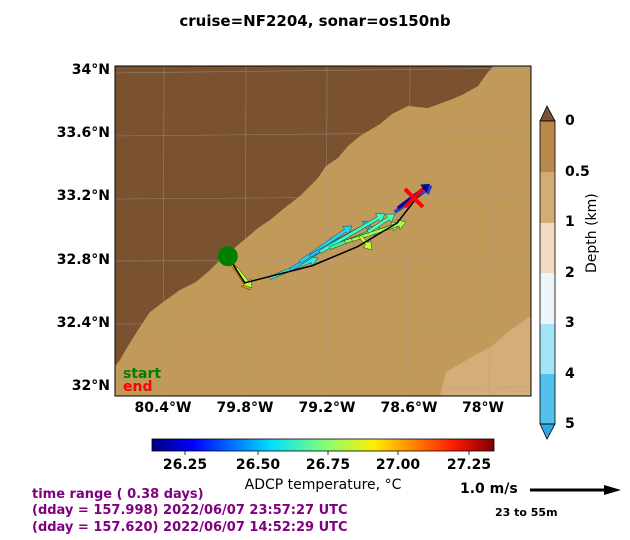 The image size is (630, 540). Describe the element at coordinates (323, 485) in the screenshot. I see `temp-colorbar-label: ADCP temperature, °C` at that location.